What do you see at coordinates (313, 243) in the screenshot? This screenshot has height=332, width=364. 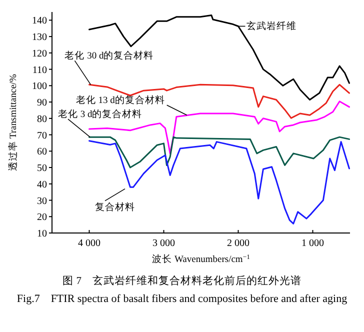 I see `x-tick-label: 1 000` at bounding box center [313, 243].